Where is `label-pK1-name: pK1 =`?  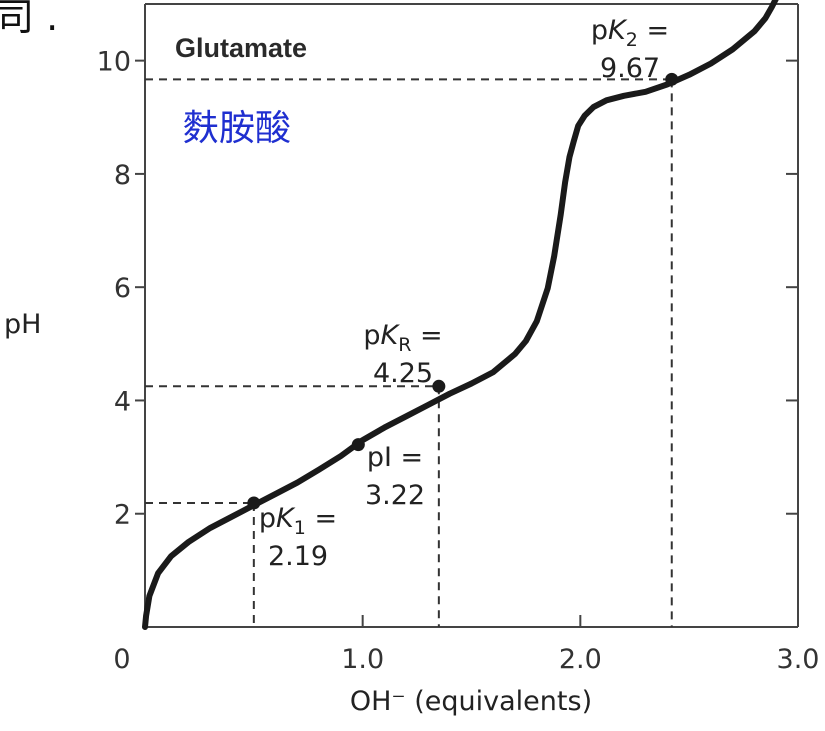
label-pK1-name: pK1 = is located at coordinates (298, 521).